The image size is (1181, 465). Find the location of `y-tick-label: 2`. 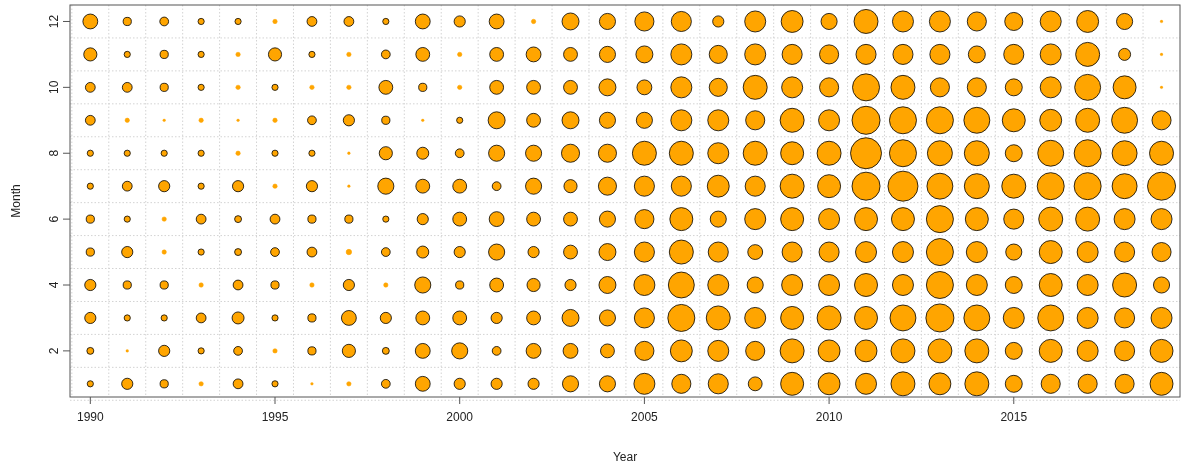

y-tick-label: 2 is located at coordinates (54, 351).